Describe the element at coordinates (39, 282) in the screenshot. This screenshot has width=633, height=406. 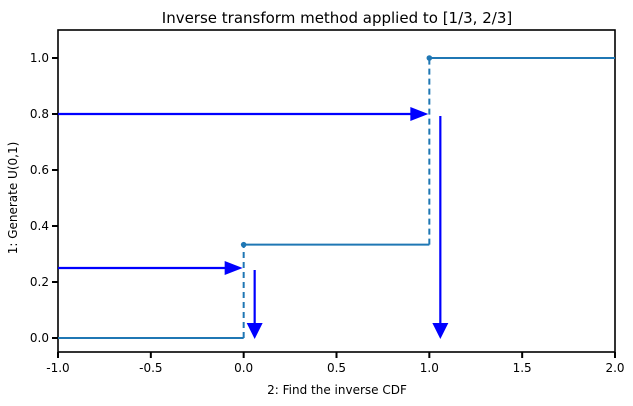
I see `y-tick-label: 0.2` at that location.